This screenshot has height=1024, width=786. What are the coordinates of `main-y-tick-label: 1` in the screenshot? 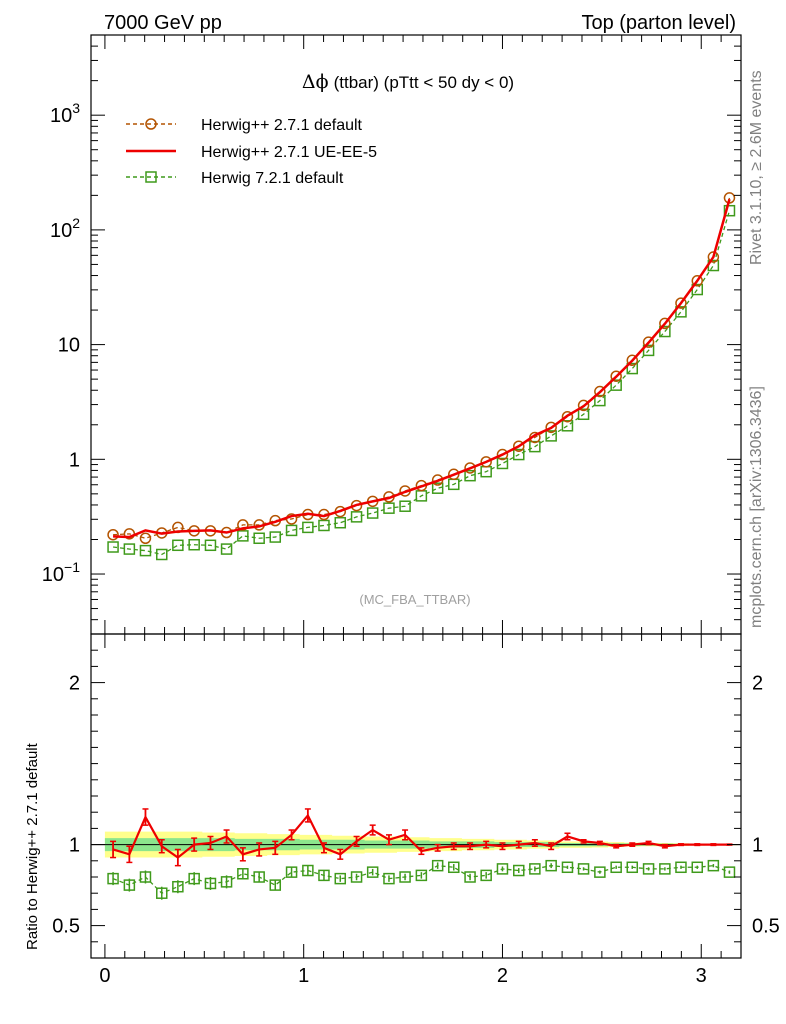 It's located at (74, 460).